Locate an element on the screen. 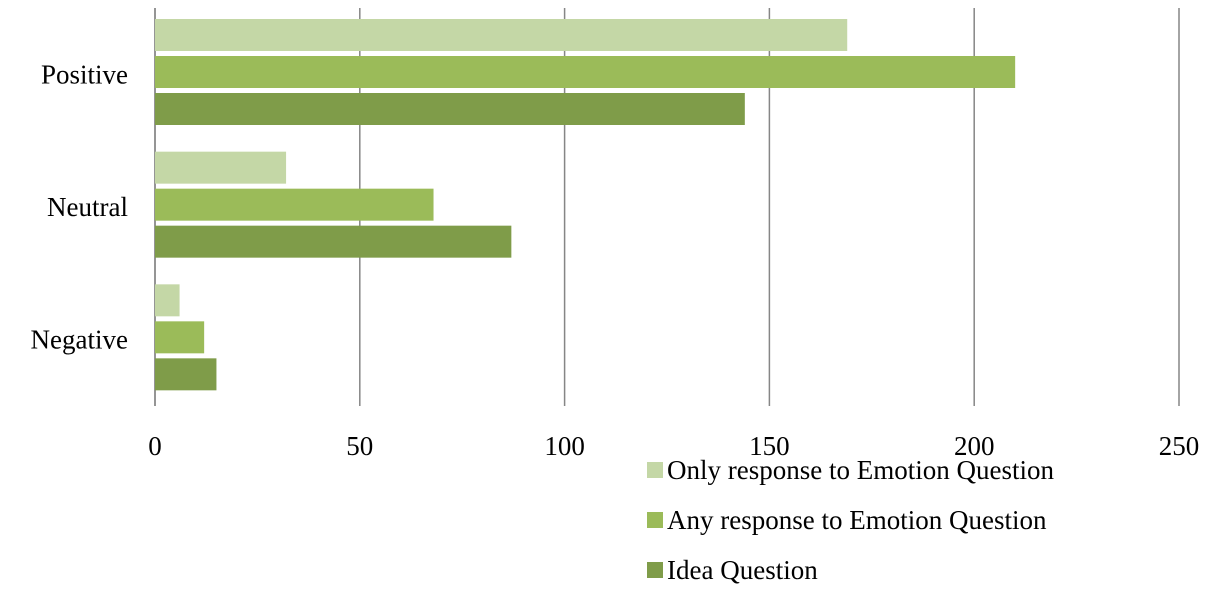 Image resolution: width=1215 pixels, height=609 pixels. legend-label-any-response: Any response to Emotion Question is located at coordinates (857, 520).